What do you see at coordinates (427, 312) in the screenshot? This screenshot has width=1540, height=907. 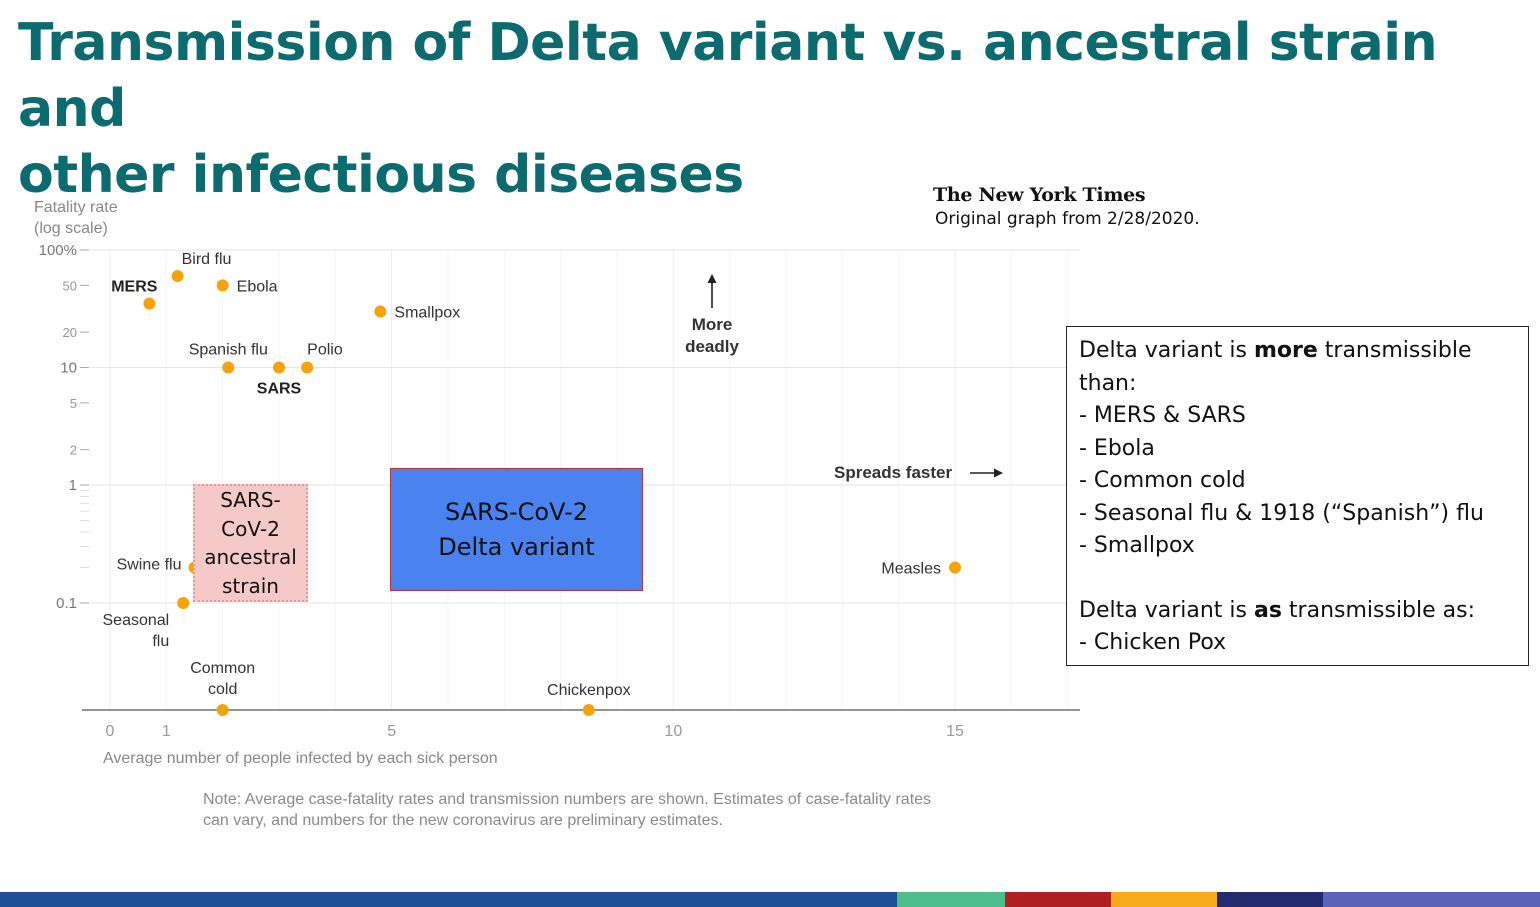 I see `data-point-label: Smallpox` at bounding box center [427, 312].